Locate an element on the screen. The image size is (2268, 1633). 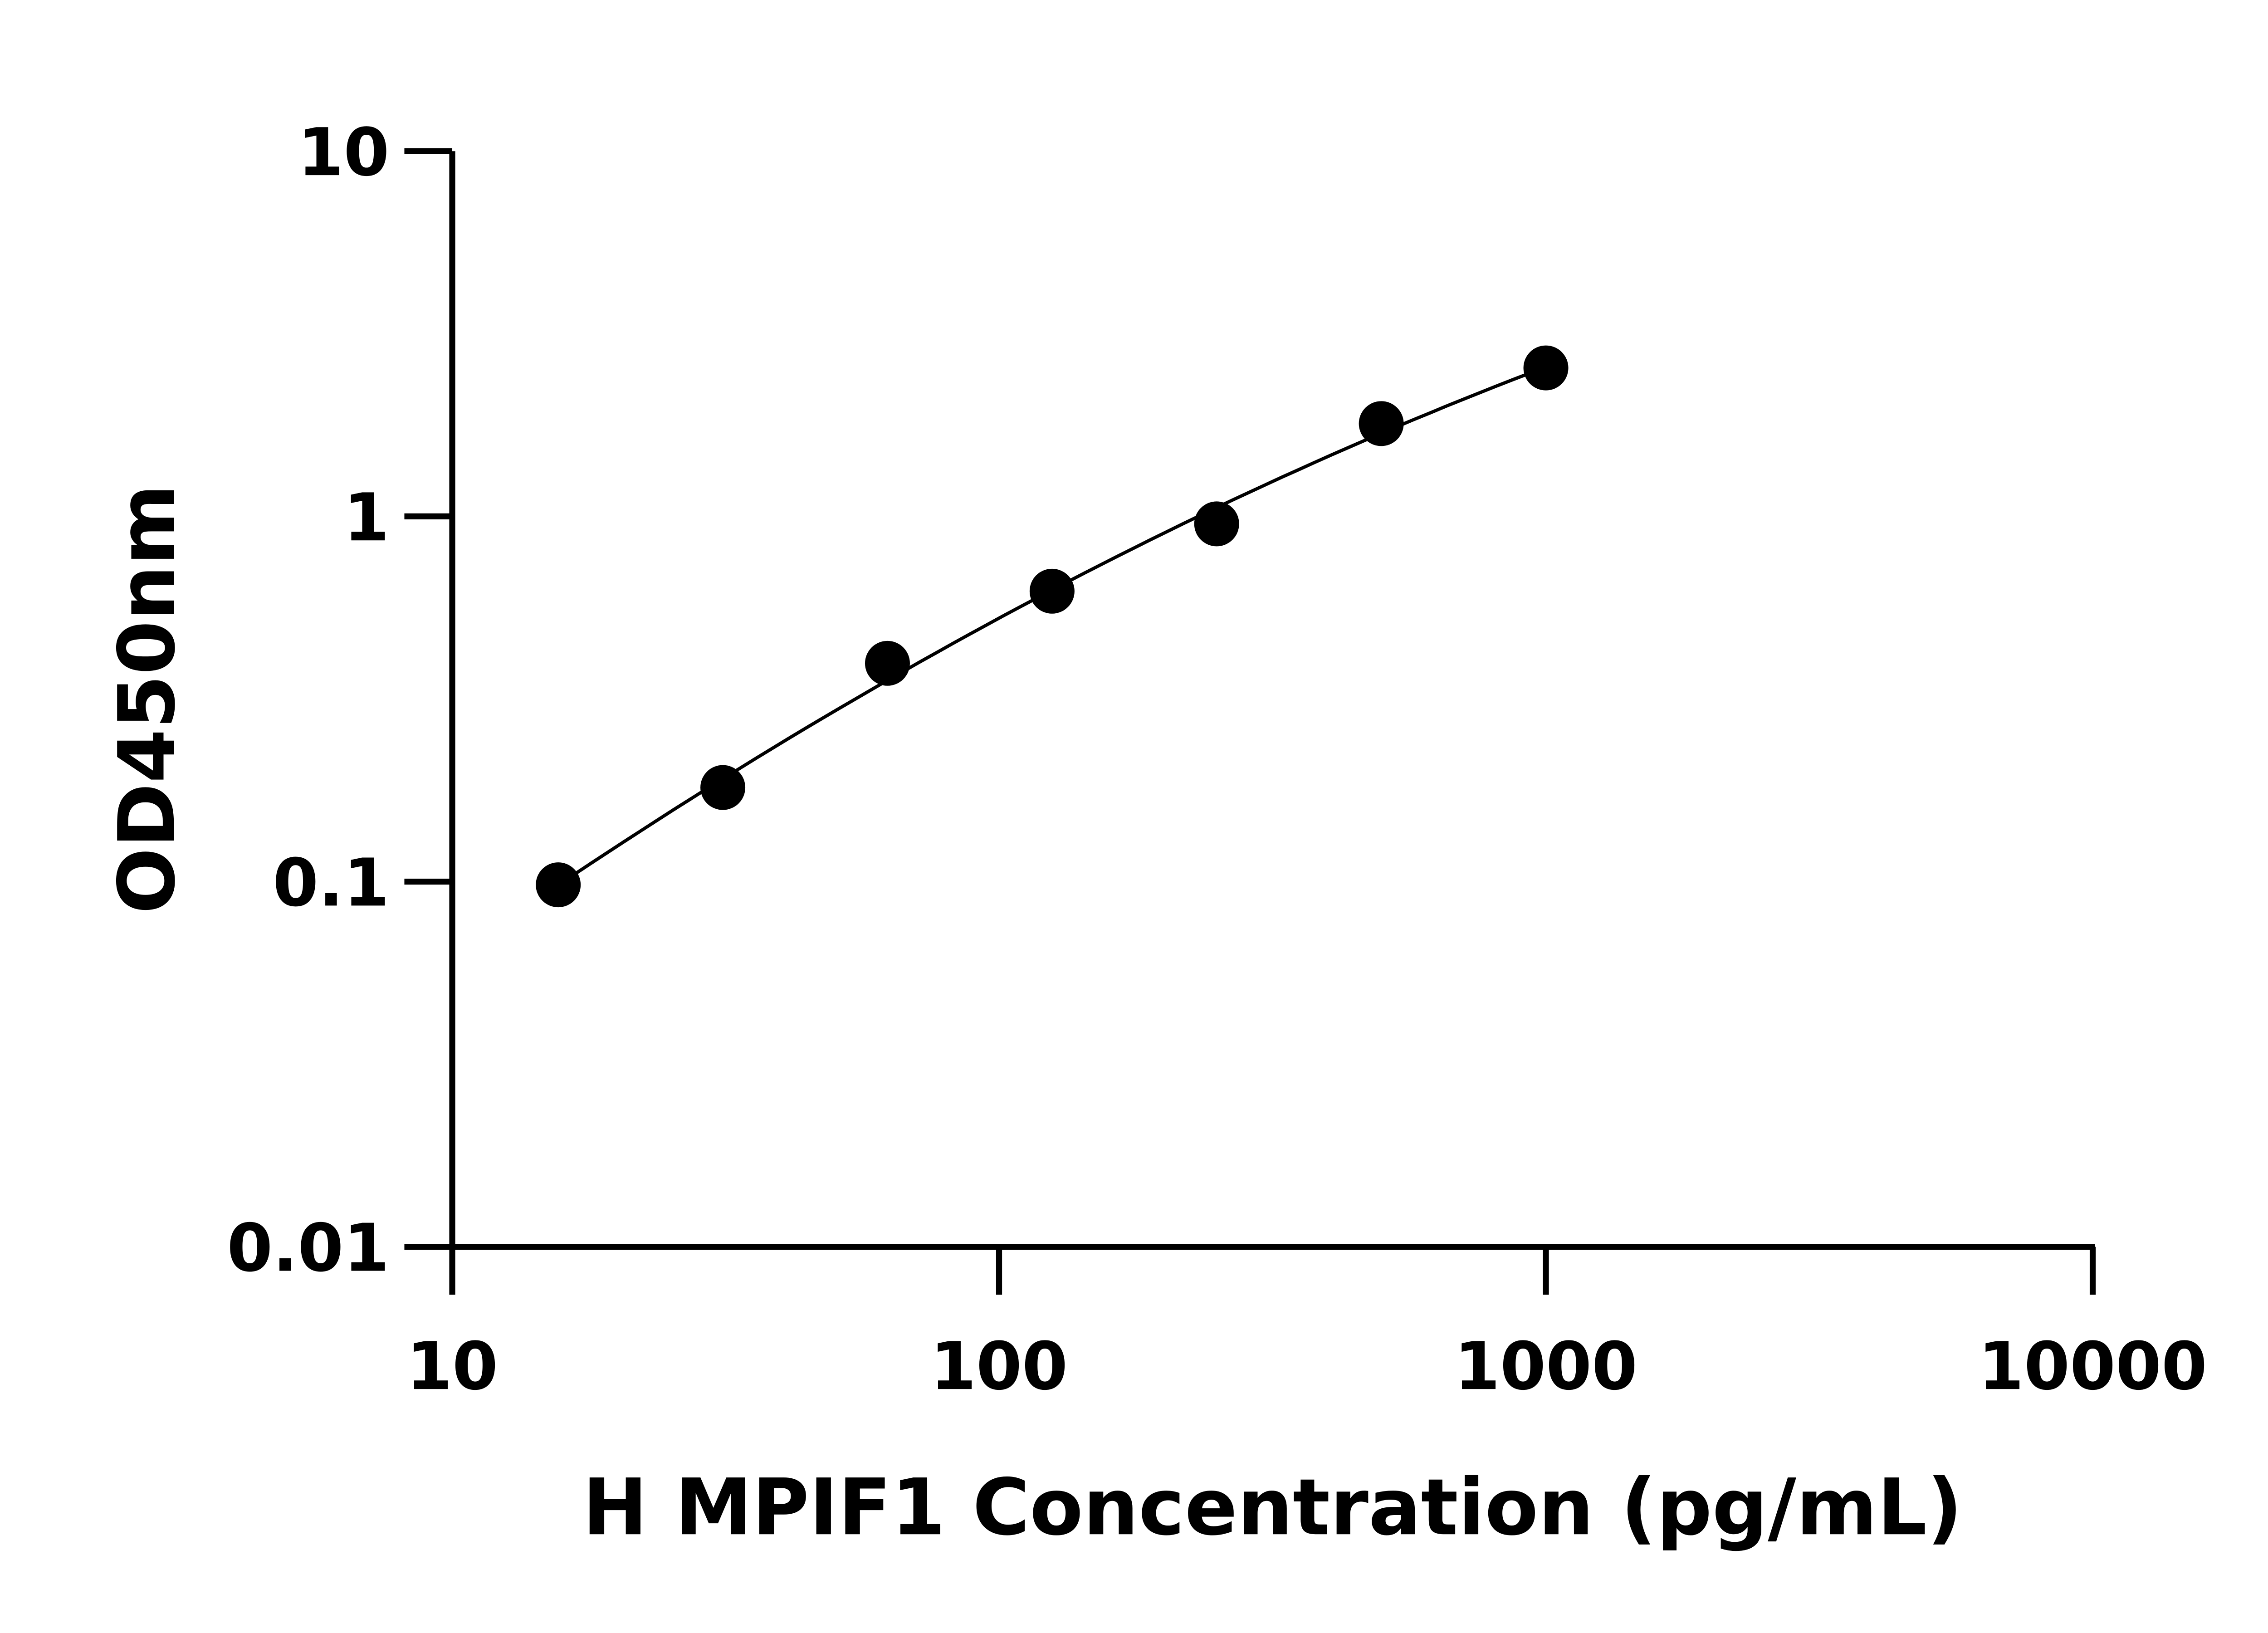
y-tick-label: 0.01 is located at coordinates (308, 1248).